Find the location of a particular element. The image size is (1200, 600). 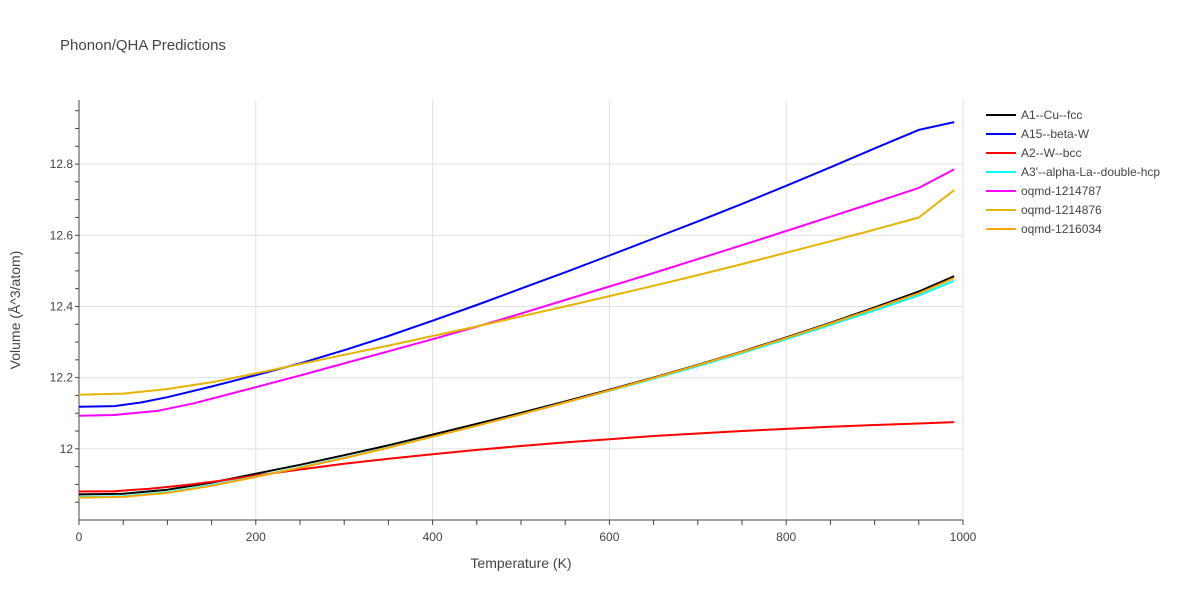

x-tick-label: 400 is located at coordinates (433, 537).